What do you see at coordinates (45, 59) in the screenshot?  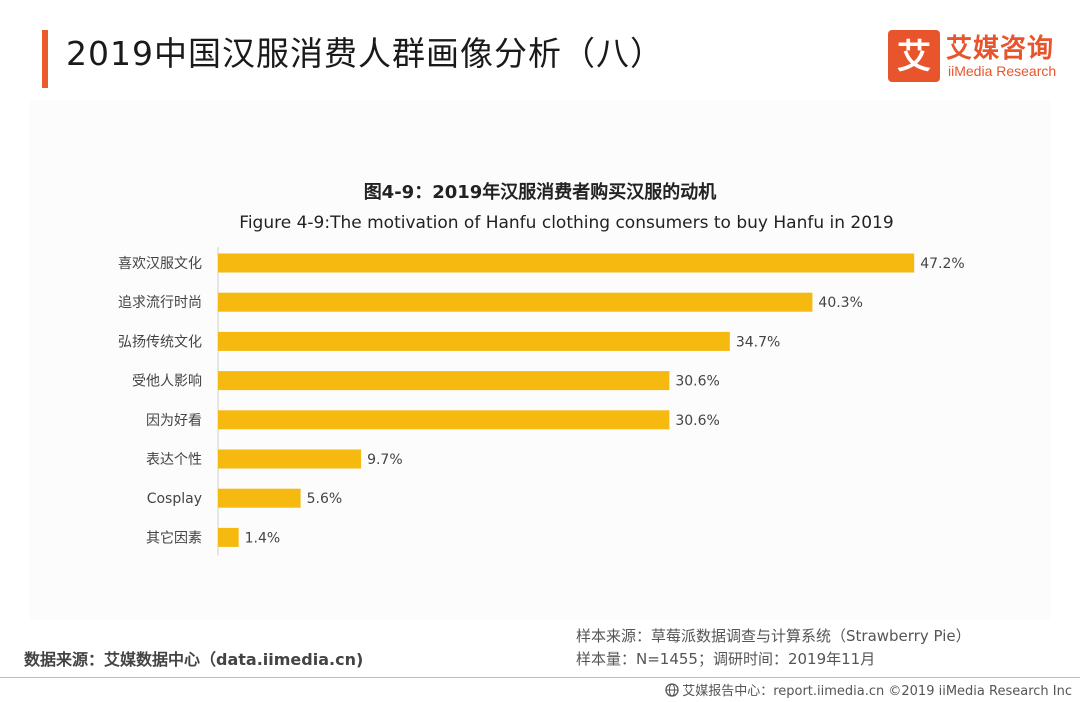 I see `title-accent-bar` at bounding box center [45, 59].